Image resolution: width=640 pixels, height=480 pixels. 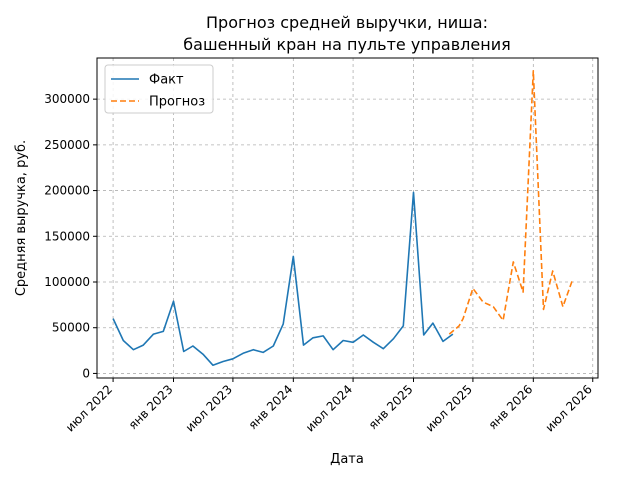 What do you see at coordinates (86, 373) in the screenshot?
I see `y-tick-label: 0` at bounding box center [86, 373].